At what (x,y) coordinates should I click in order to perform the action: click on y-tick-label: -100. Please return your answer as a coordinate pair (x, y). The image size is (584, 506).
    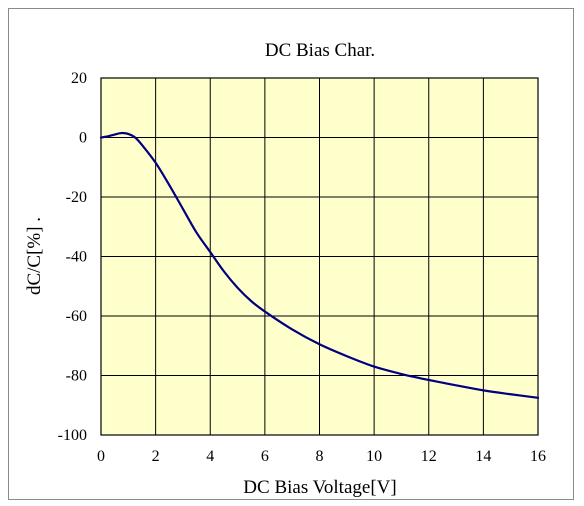
    Looking at the image, I should click on (72, 435).